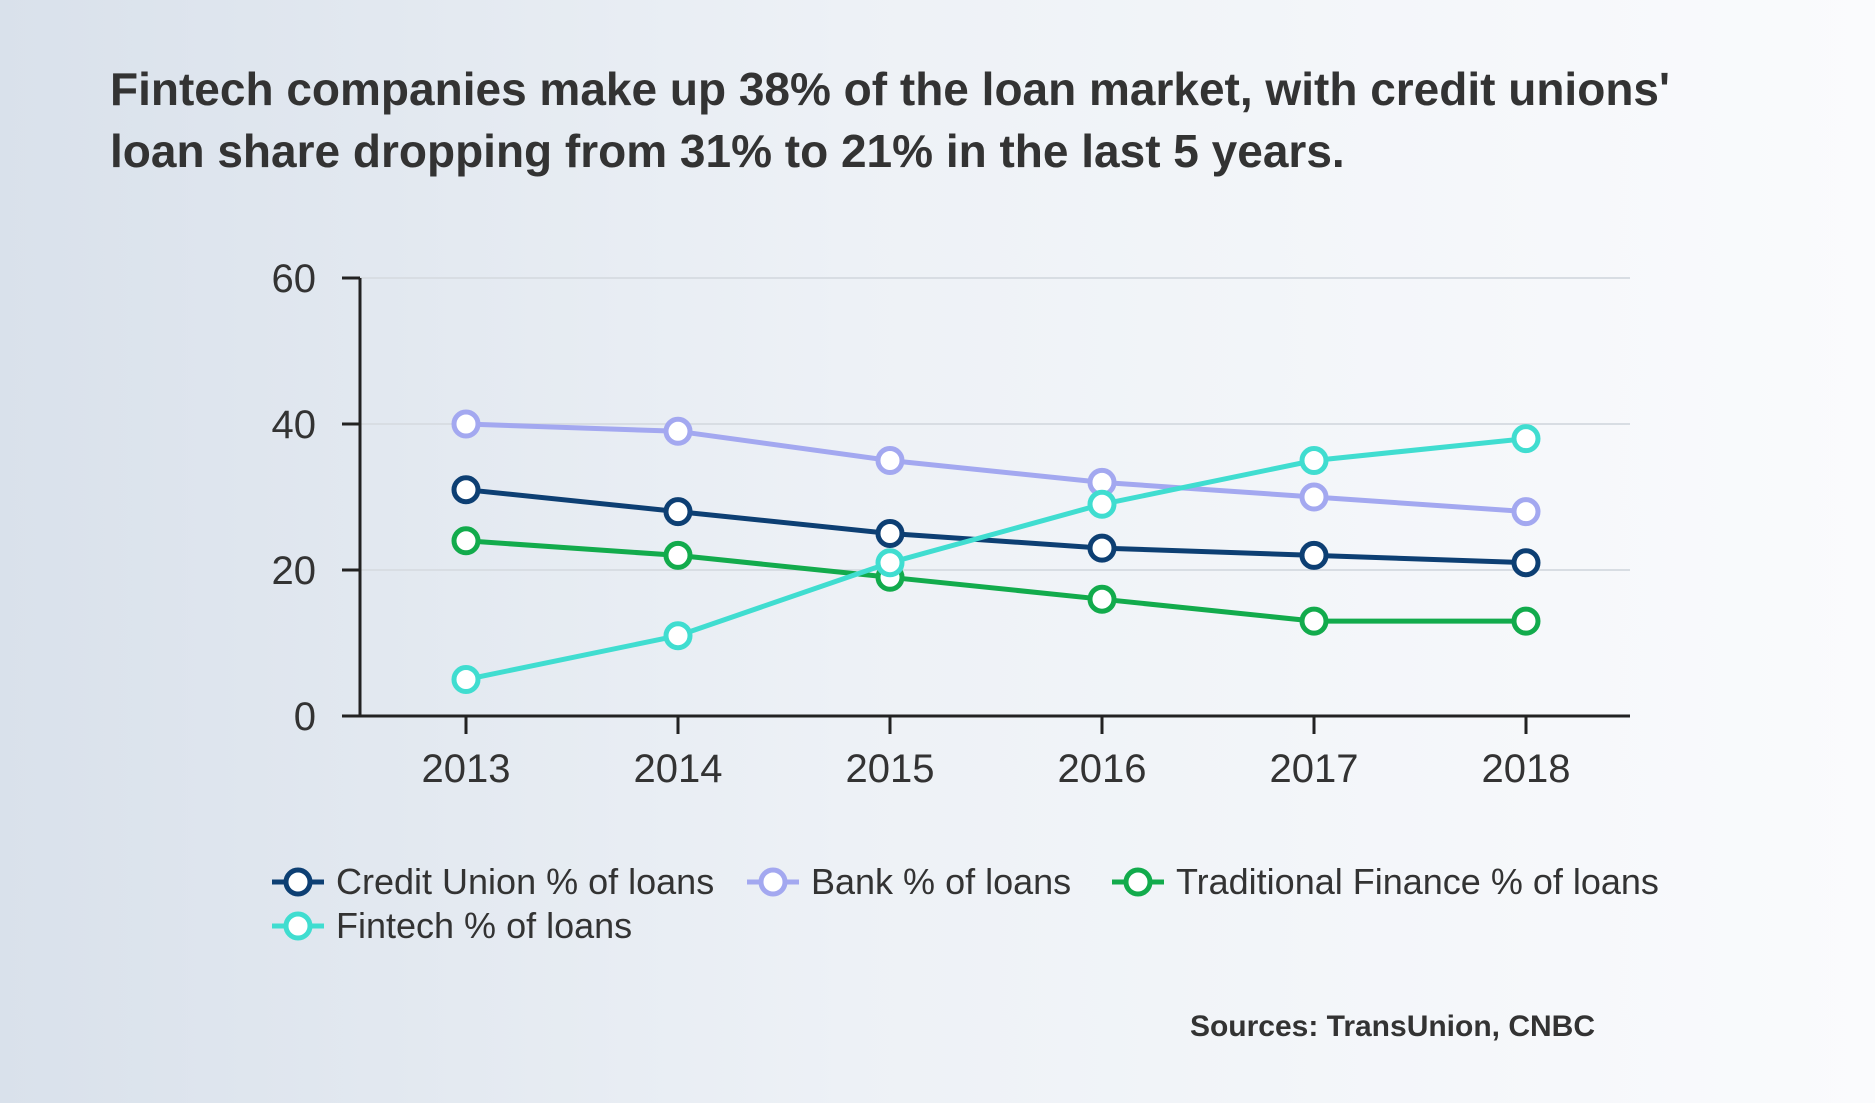 This screenshot has height=1103, width=1875. Describe the element at coordinates (294, 279) in the screenshot. I see `y-tick-label: 60` at that location.